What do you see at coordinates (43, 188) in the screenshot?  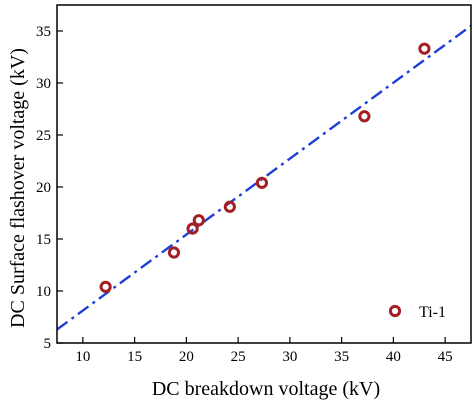 I see `y-tick-label: 20` at bounding box center [43, 188].